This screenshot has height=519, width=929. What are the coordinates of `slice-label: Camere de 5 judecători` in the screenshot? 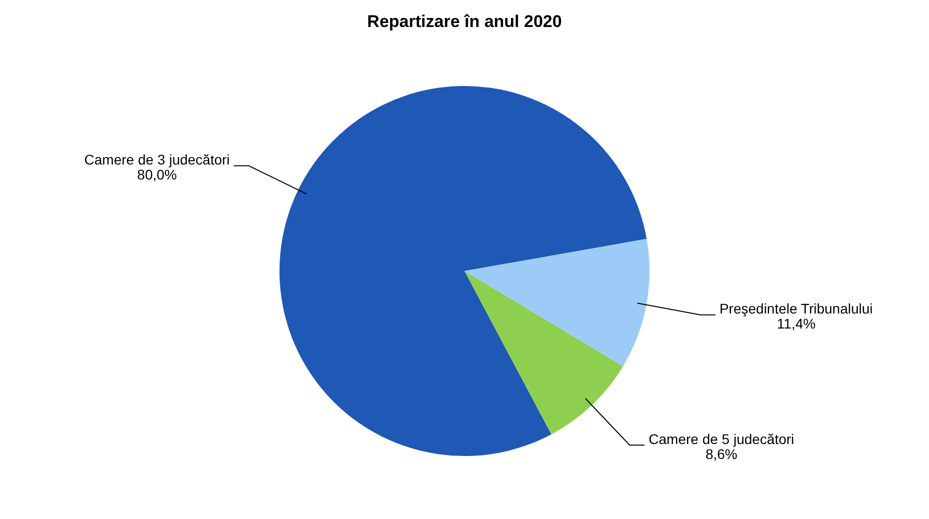 It's located at (721, 439).